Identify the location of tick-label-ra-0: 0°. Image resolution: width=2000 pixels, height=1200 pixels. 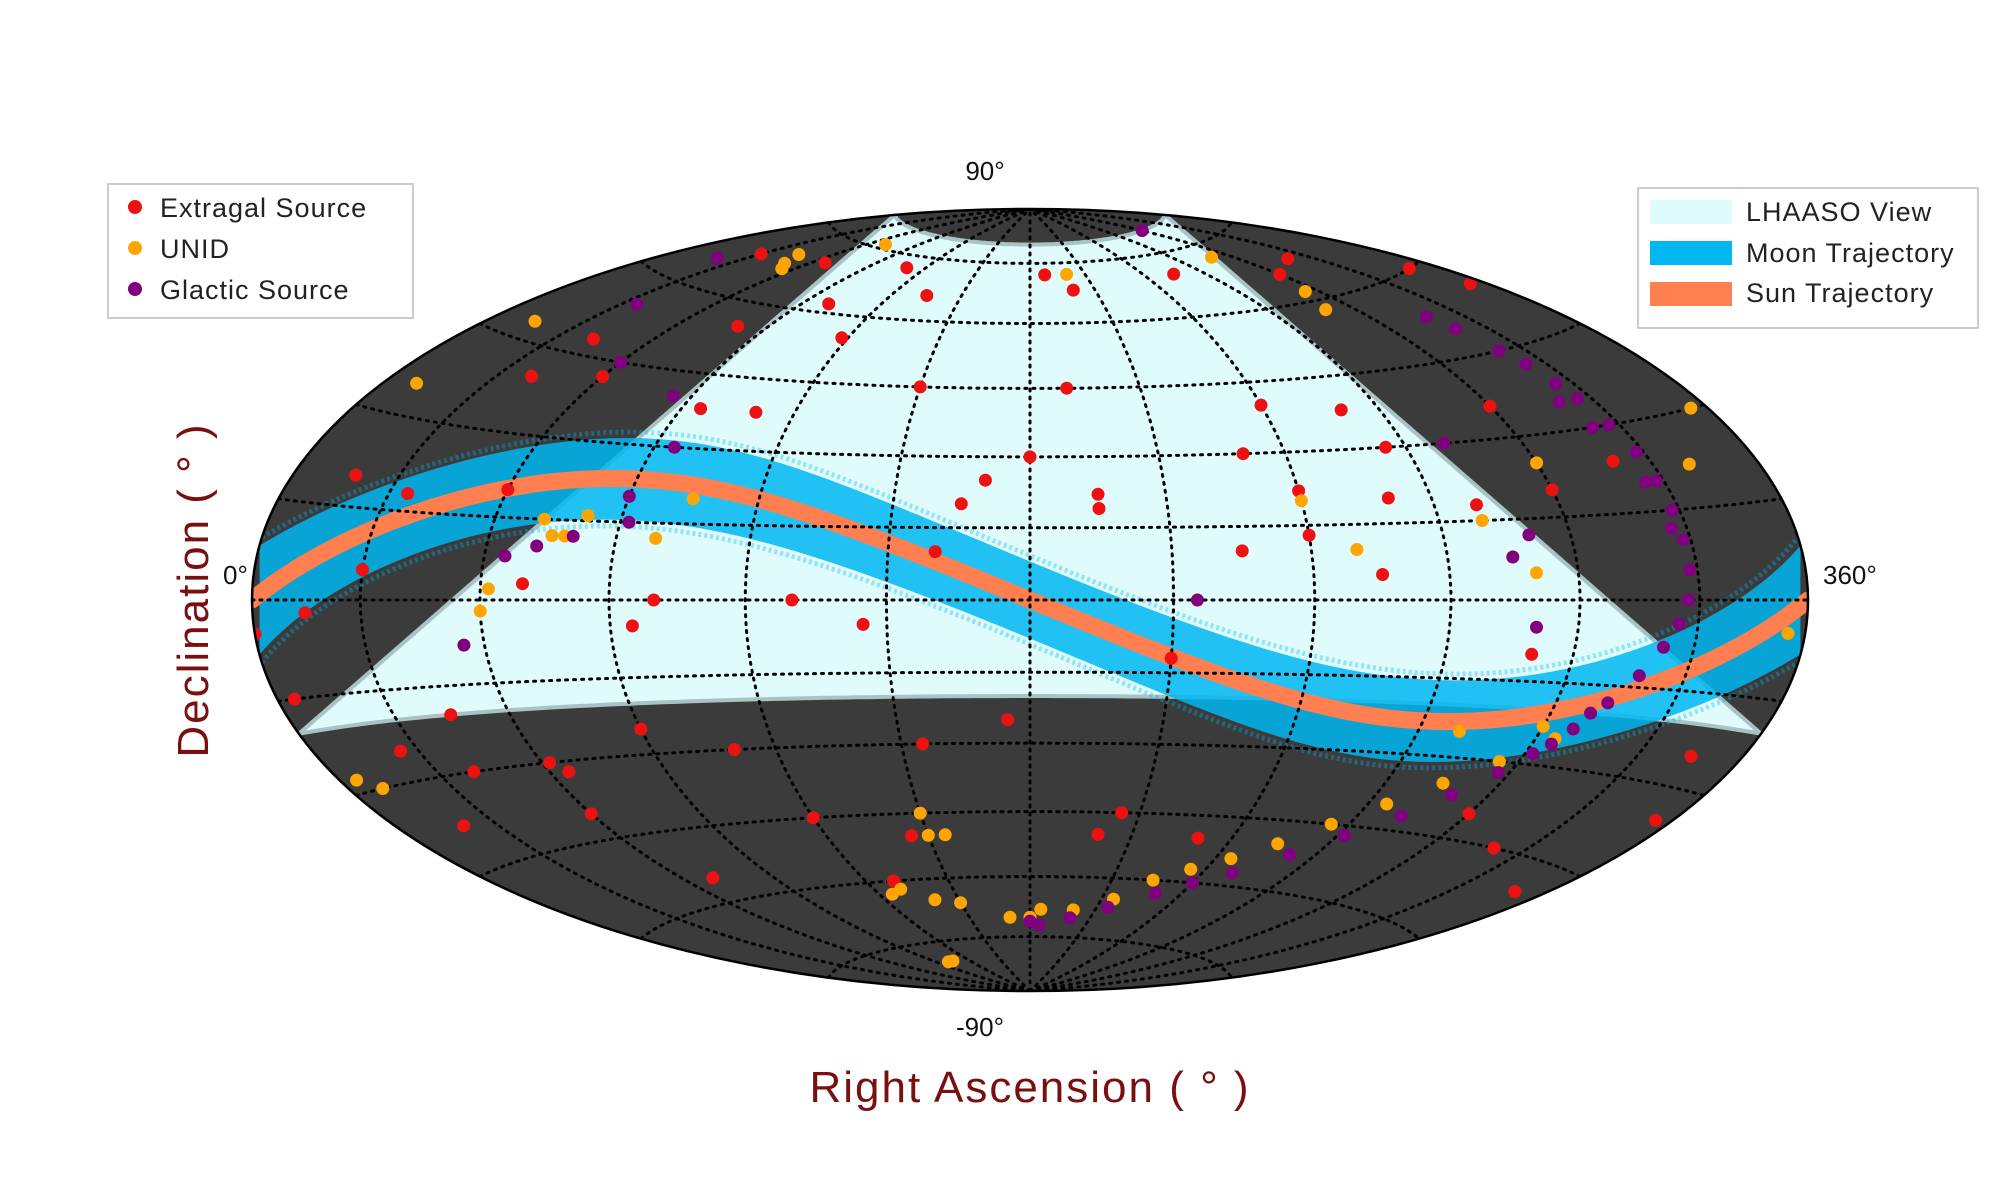
(235, 575).